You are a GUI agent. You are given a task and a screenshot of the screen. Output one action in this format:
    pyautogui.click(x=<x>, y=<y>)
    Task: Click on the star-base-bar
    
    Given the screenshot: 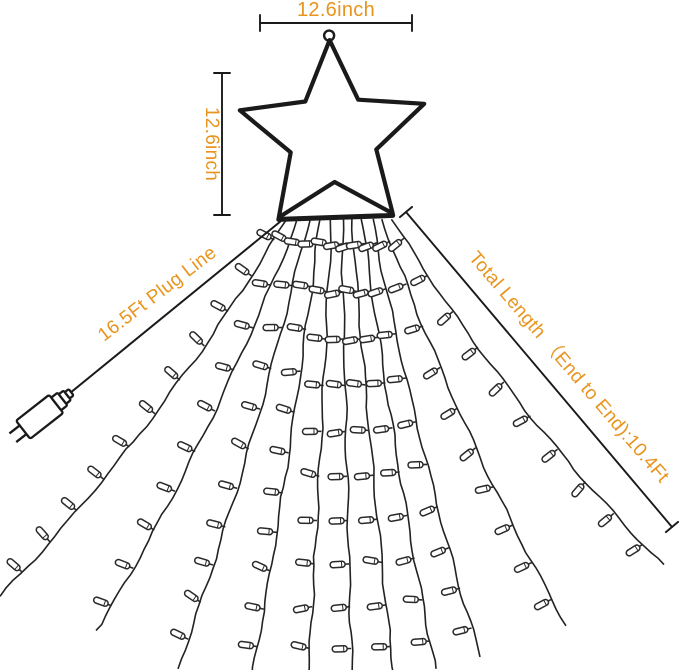 What is the action you would take?
    pyautogui.click(x=336, y=217)
    